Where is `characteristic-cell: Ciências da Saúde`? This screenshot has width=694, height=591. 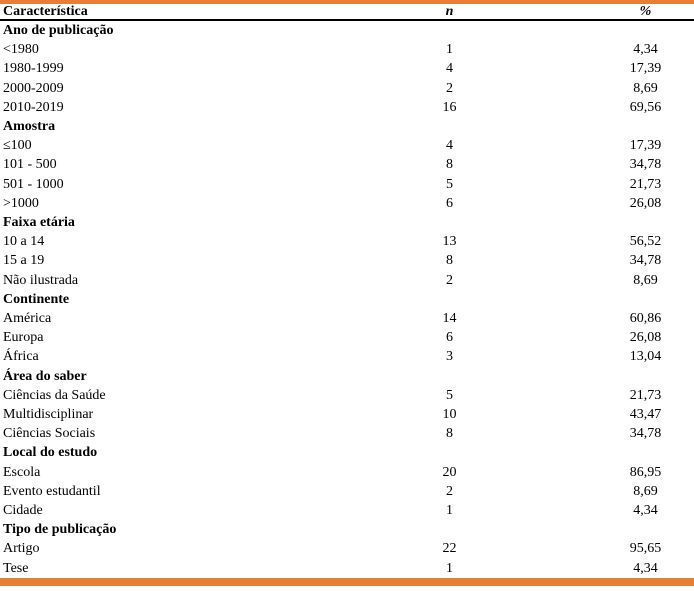
characteristic-cell: Ciências da Saúde is located at coordinates (54, 395).